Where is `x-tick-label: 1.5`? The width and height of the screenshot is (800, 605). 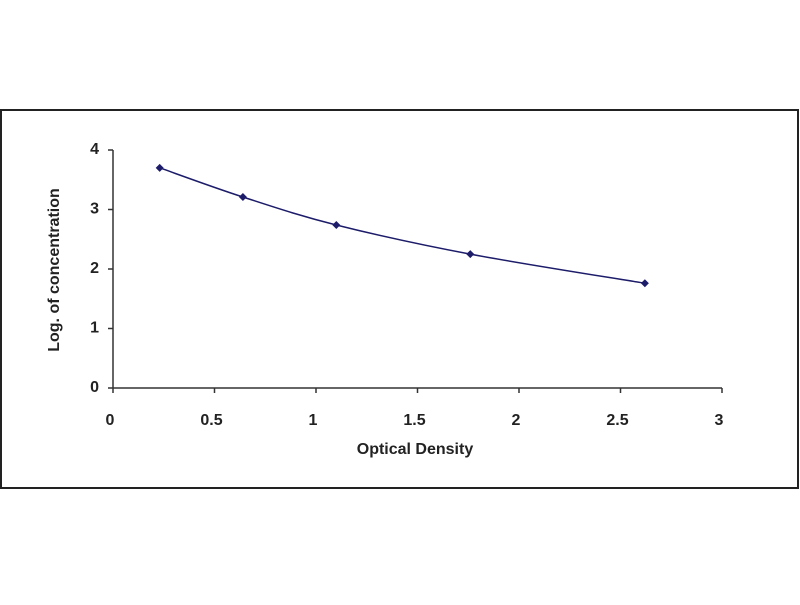
x-tick-label: 1.5 is located at coordinates (414, 420).